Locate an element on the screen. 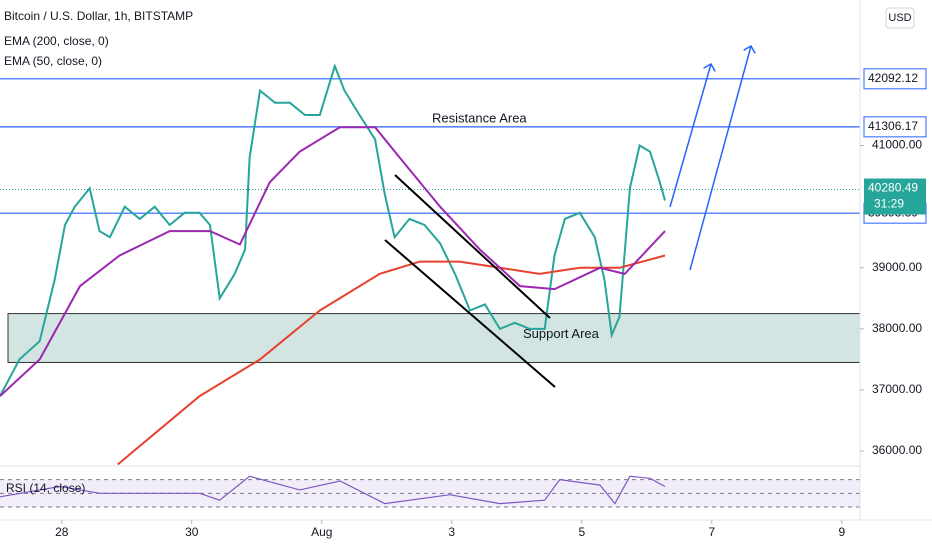  series-line is located at coordinates (333, 490).